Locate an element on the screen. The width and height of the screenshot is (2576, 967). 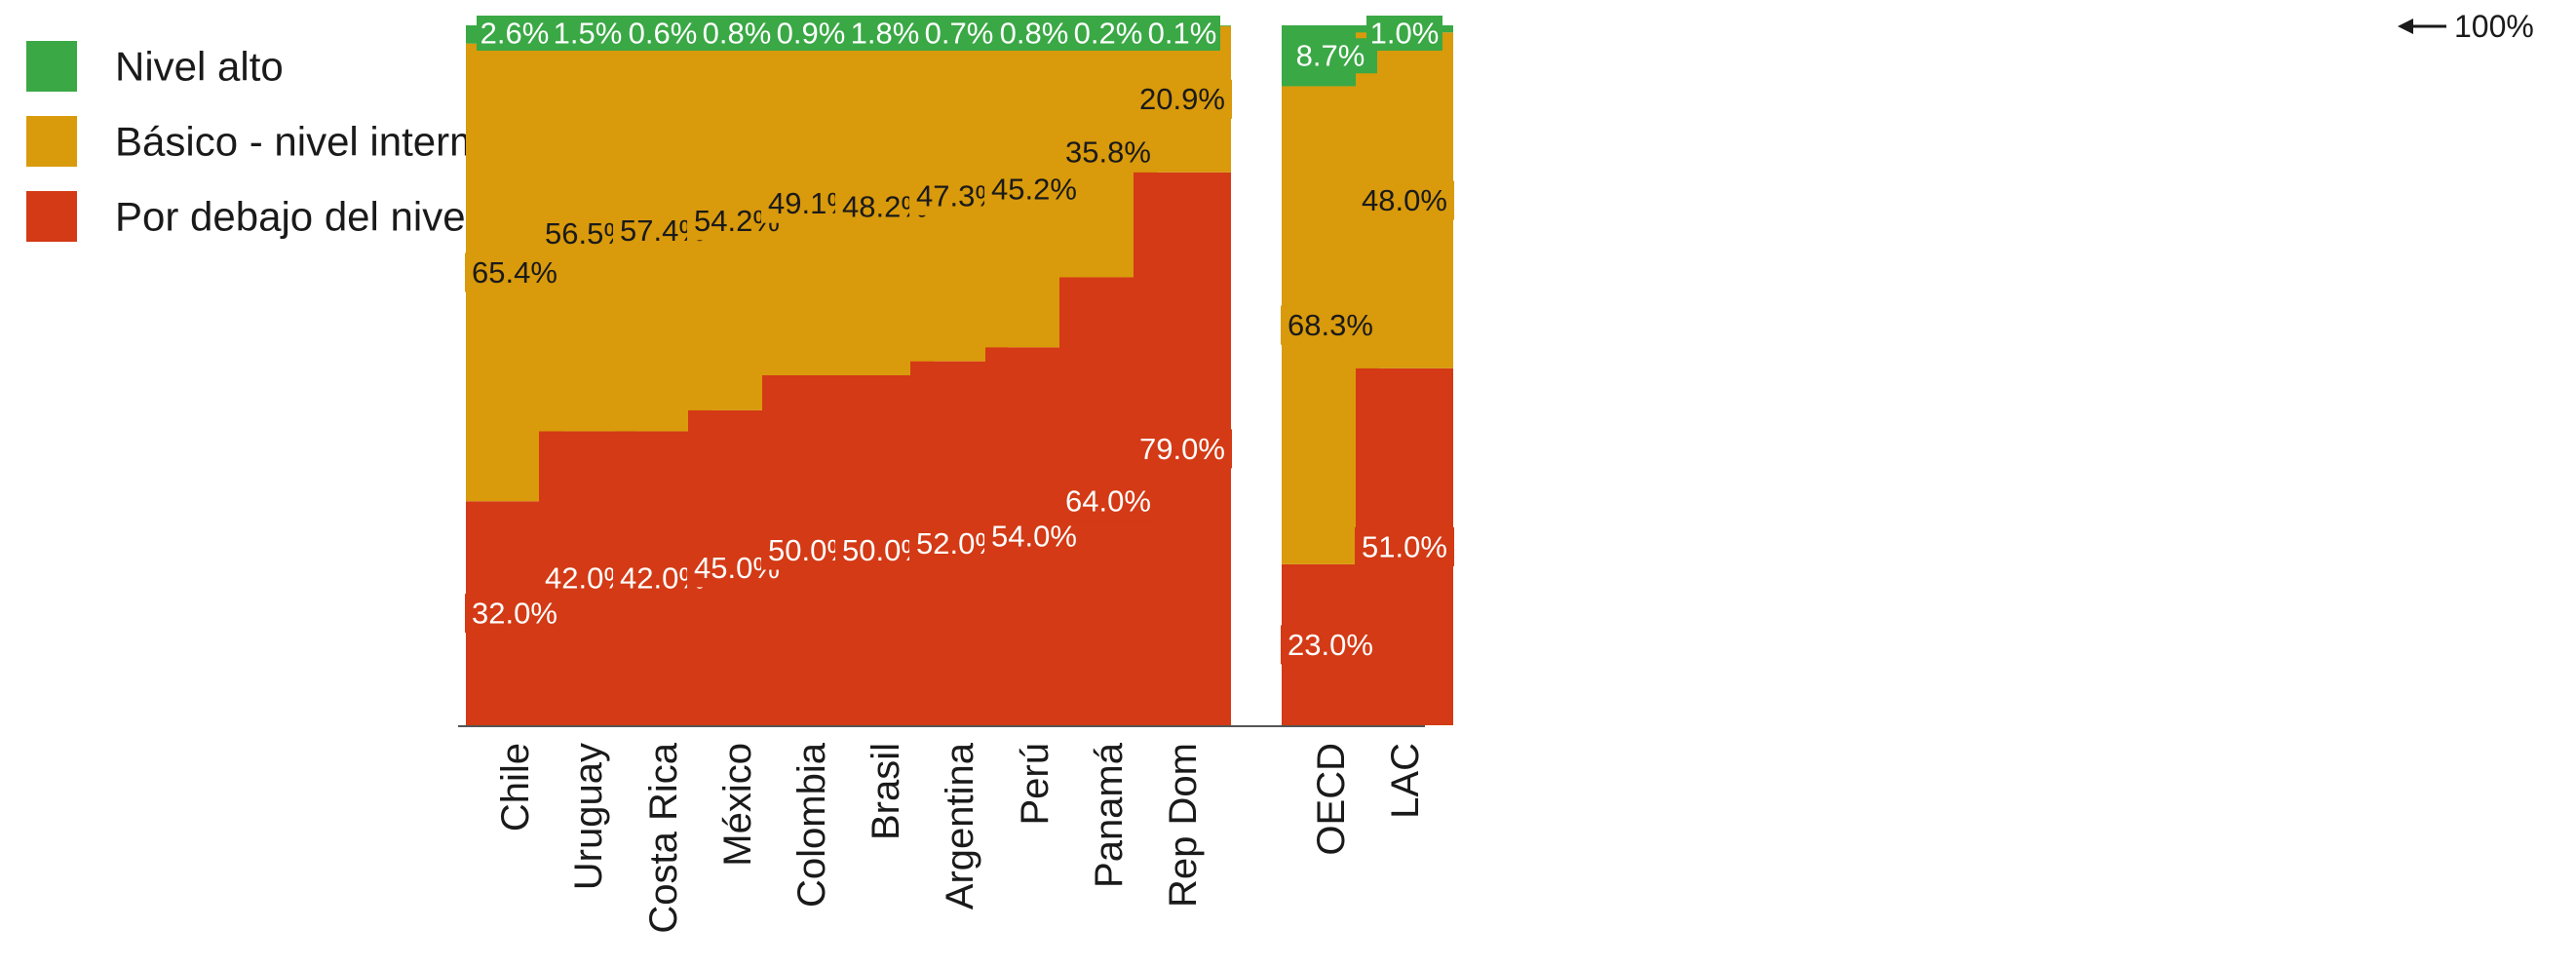
value-label-6-2: 0.7% is located at coordinates (959, 34).